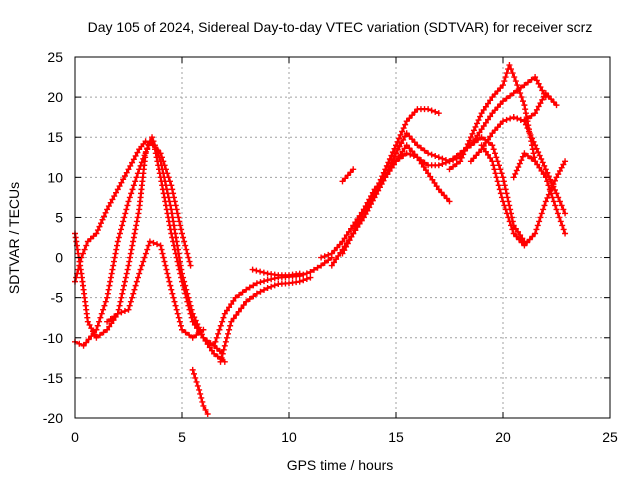 The width and height of the screenshot is (640, 480). I want to click on y-tick-label: -20, so click(53, 418).